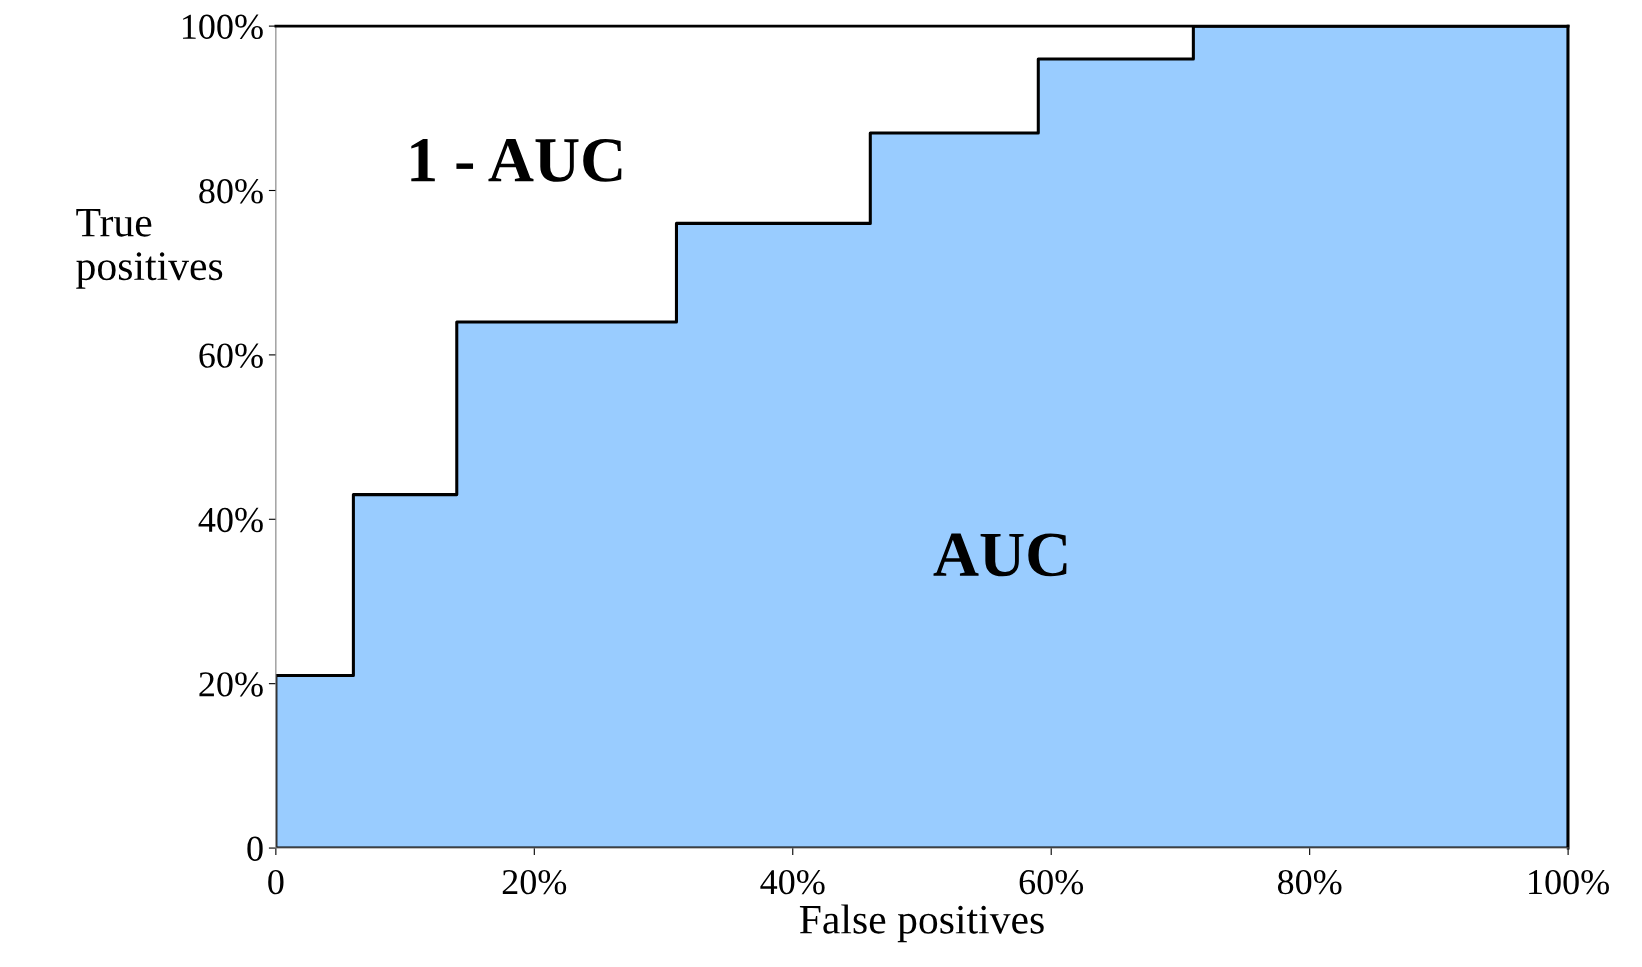  I want to click on y-tick-label: 0, so click(255, 848).